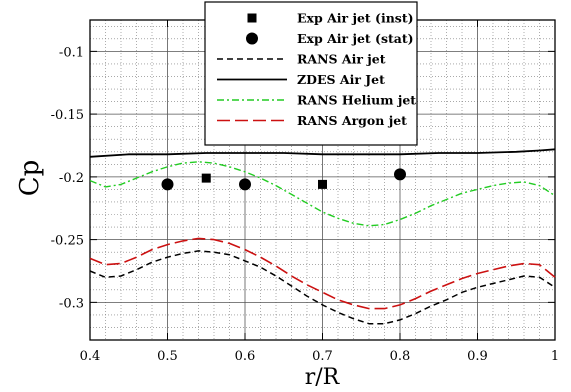 This screenshot has height=392, width=571. Describe the element at coordinates (245, 356) in the screenshot. I see `x-tick-label: 0.6` at that location.